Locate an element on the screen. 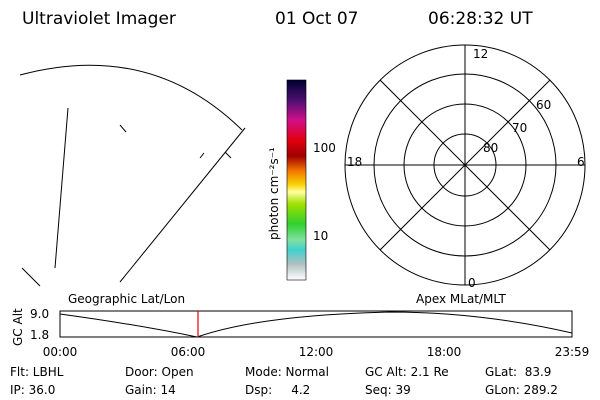  instrument: Ultraviolet Imager is located at coordinates (99, 19).